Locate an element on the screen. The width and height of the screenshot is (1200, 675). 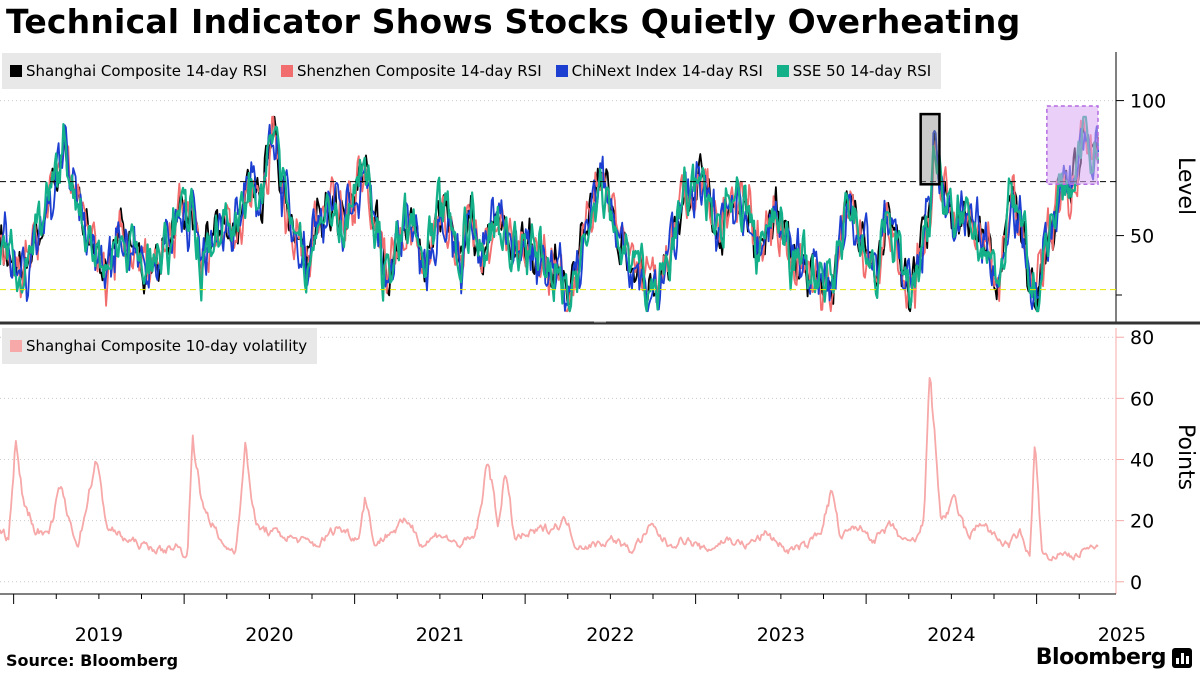
volatility-tick-label-0: 0 is located at coordinates (1136, 583).